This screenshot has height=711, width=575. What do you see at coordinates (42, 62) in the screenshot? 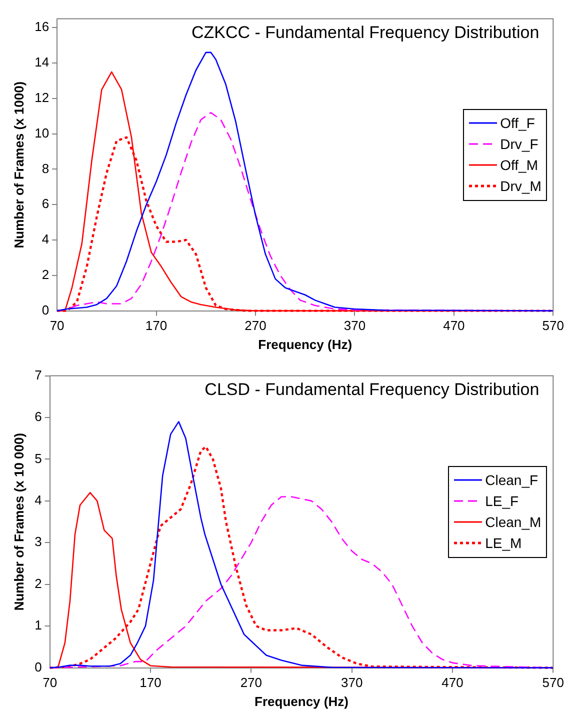
I see `y-tick-label: 14` at bounding box center [42, 62].